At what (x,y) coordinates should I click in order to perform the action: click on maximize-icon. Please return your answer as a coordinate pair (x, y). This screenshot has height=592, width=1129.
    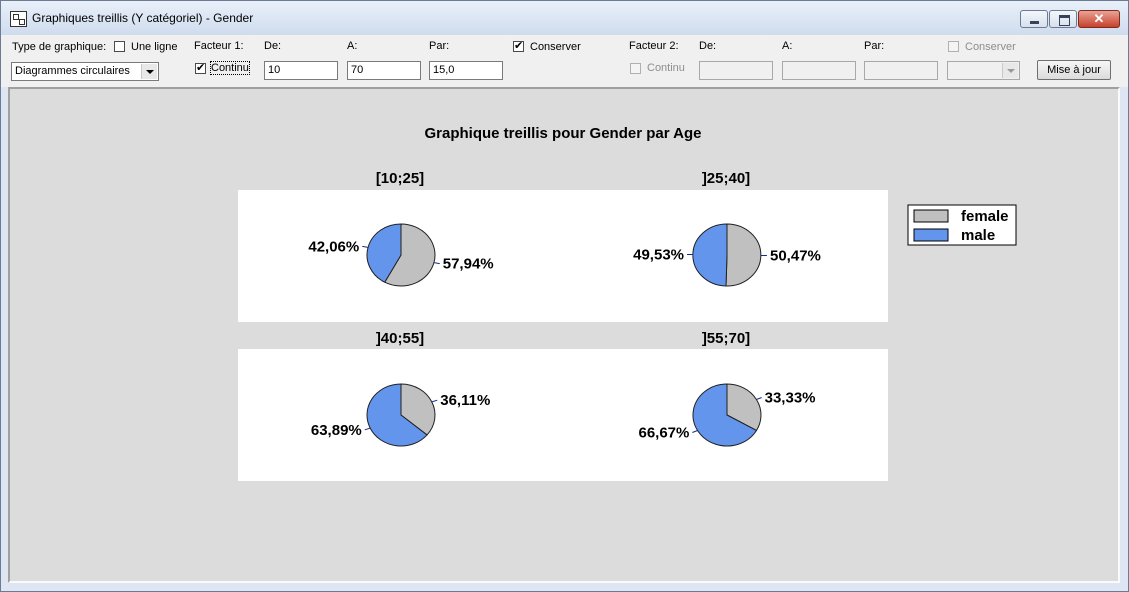
    Looking at the image, I should click on (1064, 20).